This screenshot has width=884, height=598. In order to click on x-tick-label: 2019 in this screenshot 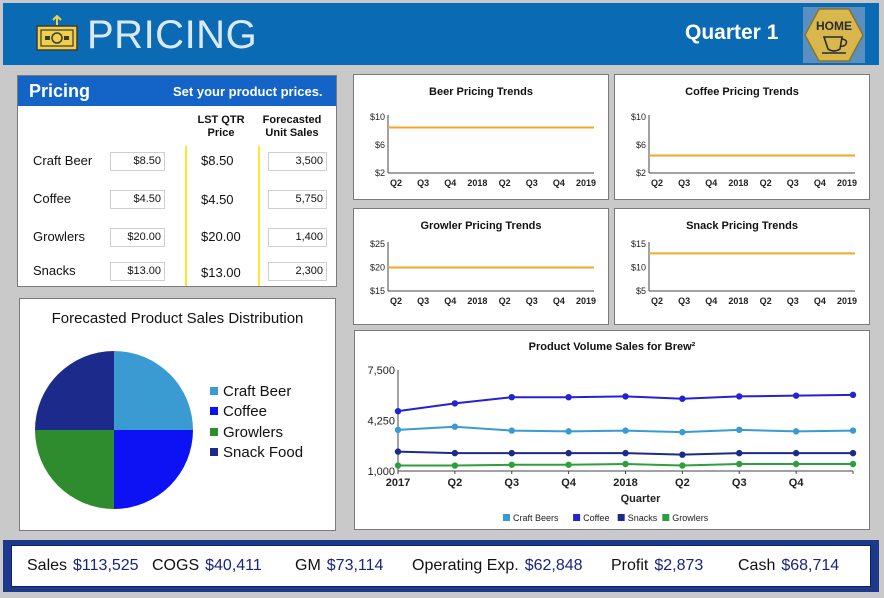, I will do `click(586, 301)`.